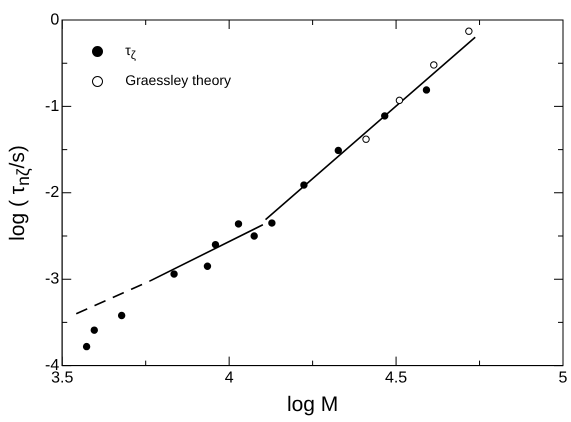 This screenshot has height=422, width=571. I want to click on y-tick-label: -1, so click(52, 106).